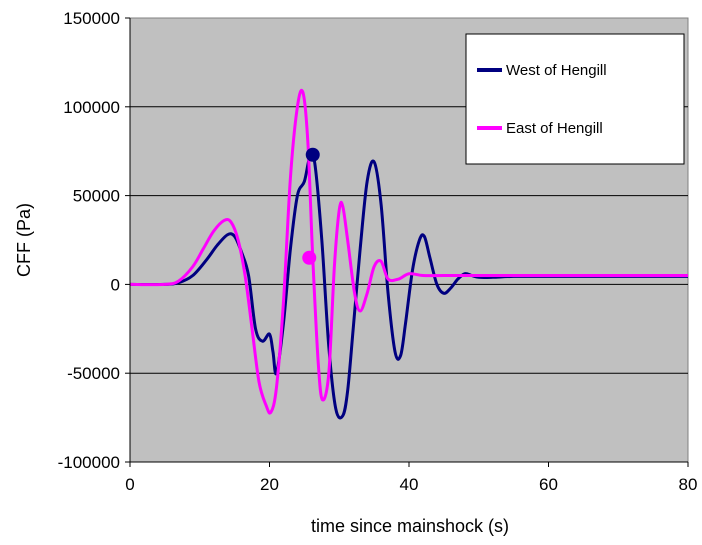  Describe the element at coordinates (93, 373) in the screenshot. I see `y-tick-label: -50000` at that location.